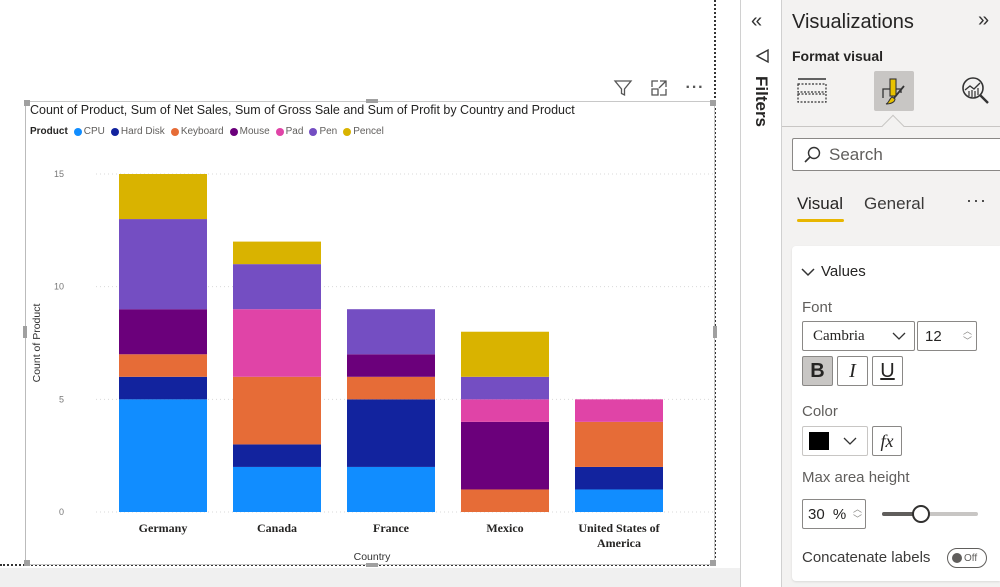 Image resolution: width=1000 pixels, height=587 pixels. I want to click on y-tick-label: 15, so click(59, 174).